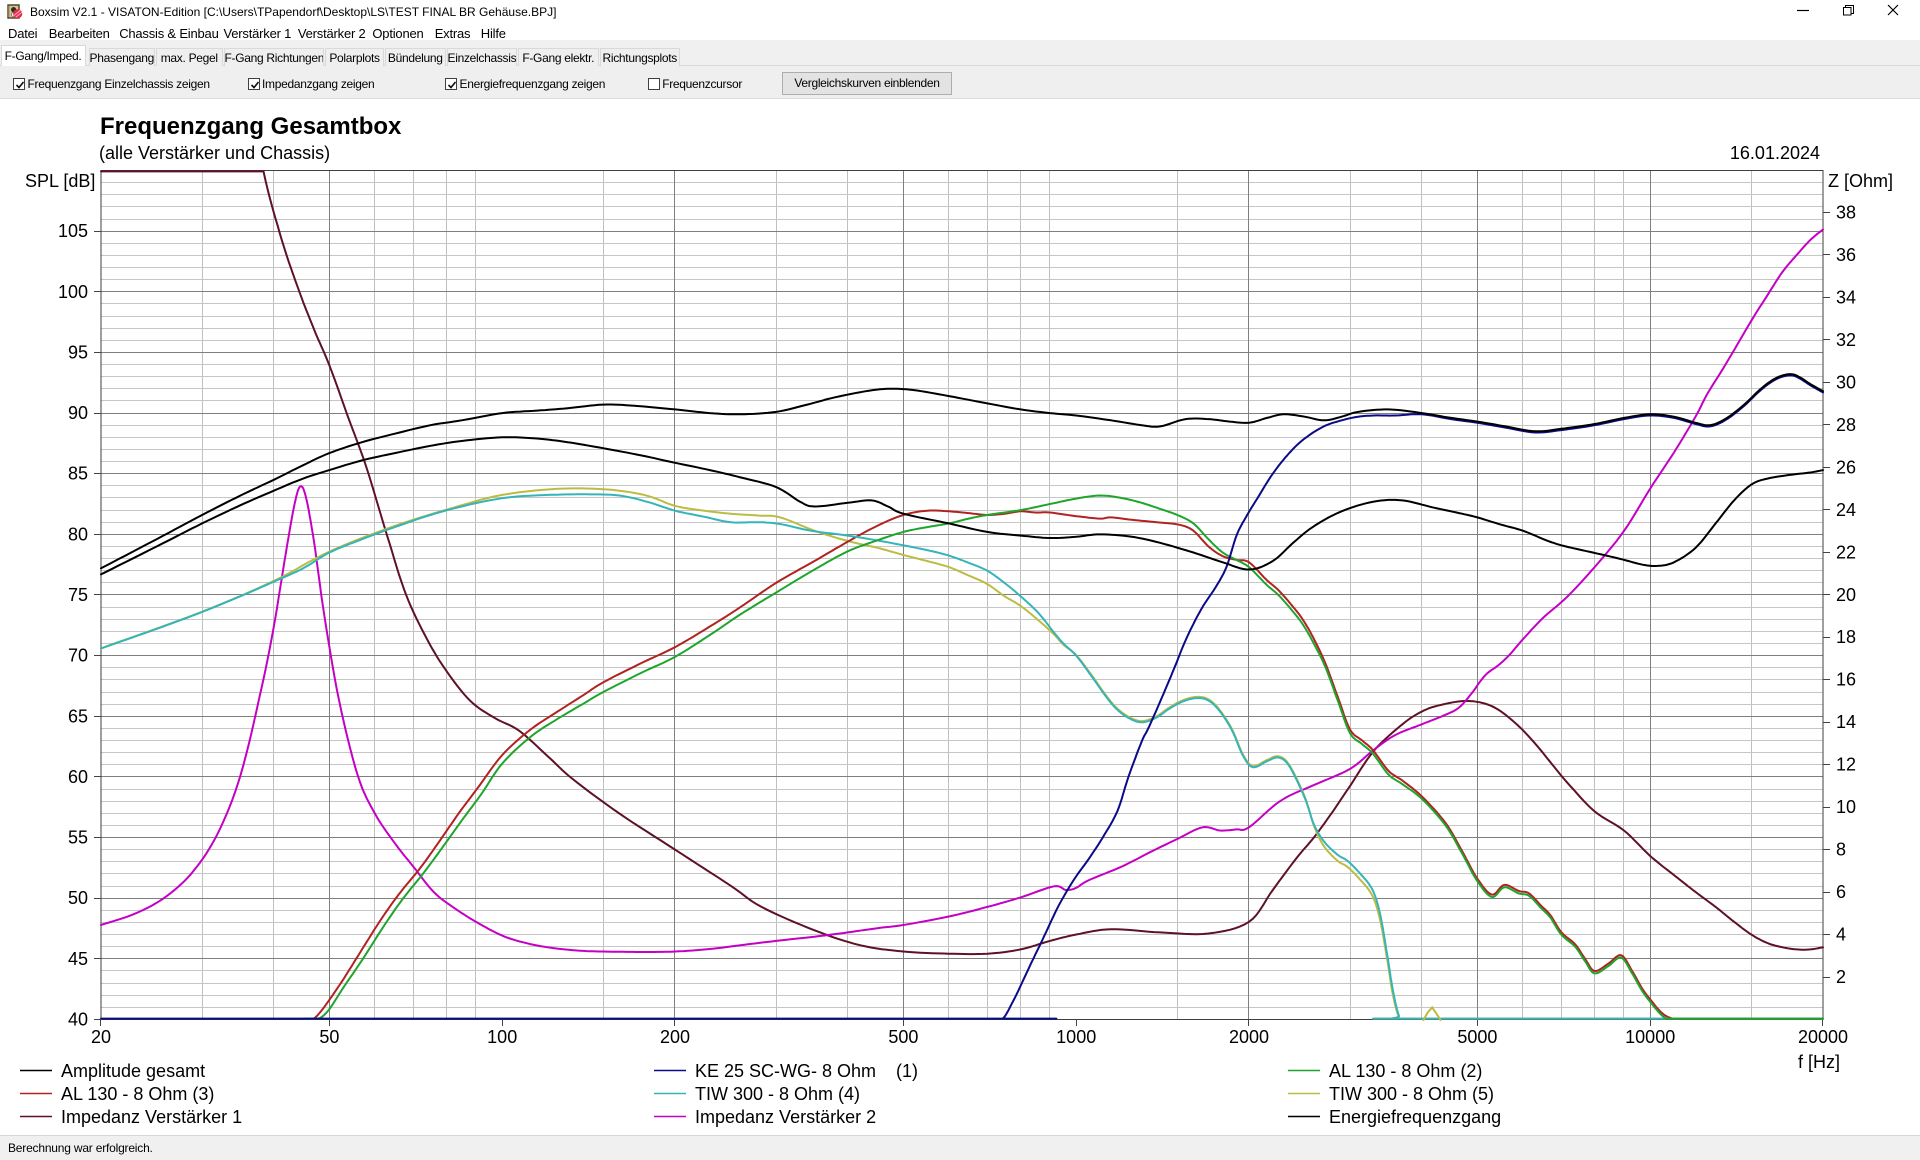 The image size is (1920, 1160). What do you see at coordinates (1846, 680) in the screenshot?
I see `svg-text: 16` at bounding box center [1846, 680].